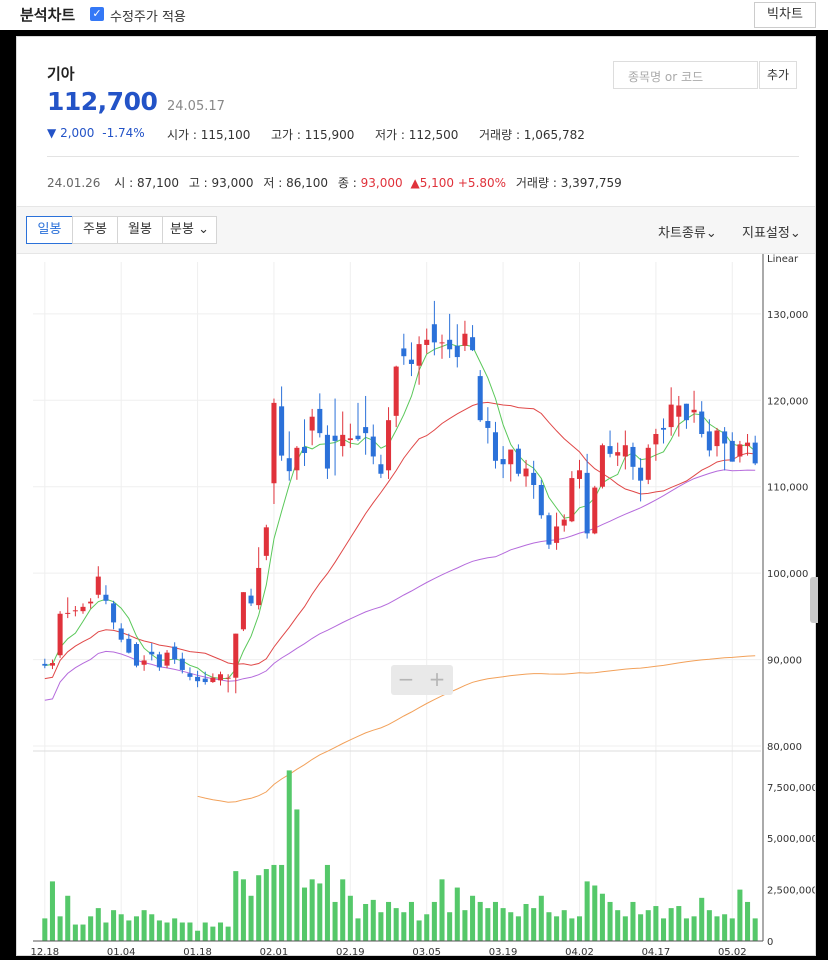  I want to click on zoom-out-button: −, so click(406, 679).